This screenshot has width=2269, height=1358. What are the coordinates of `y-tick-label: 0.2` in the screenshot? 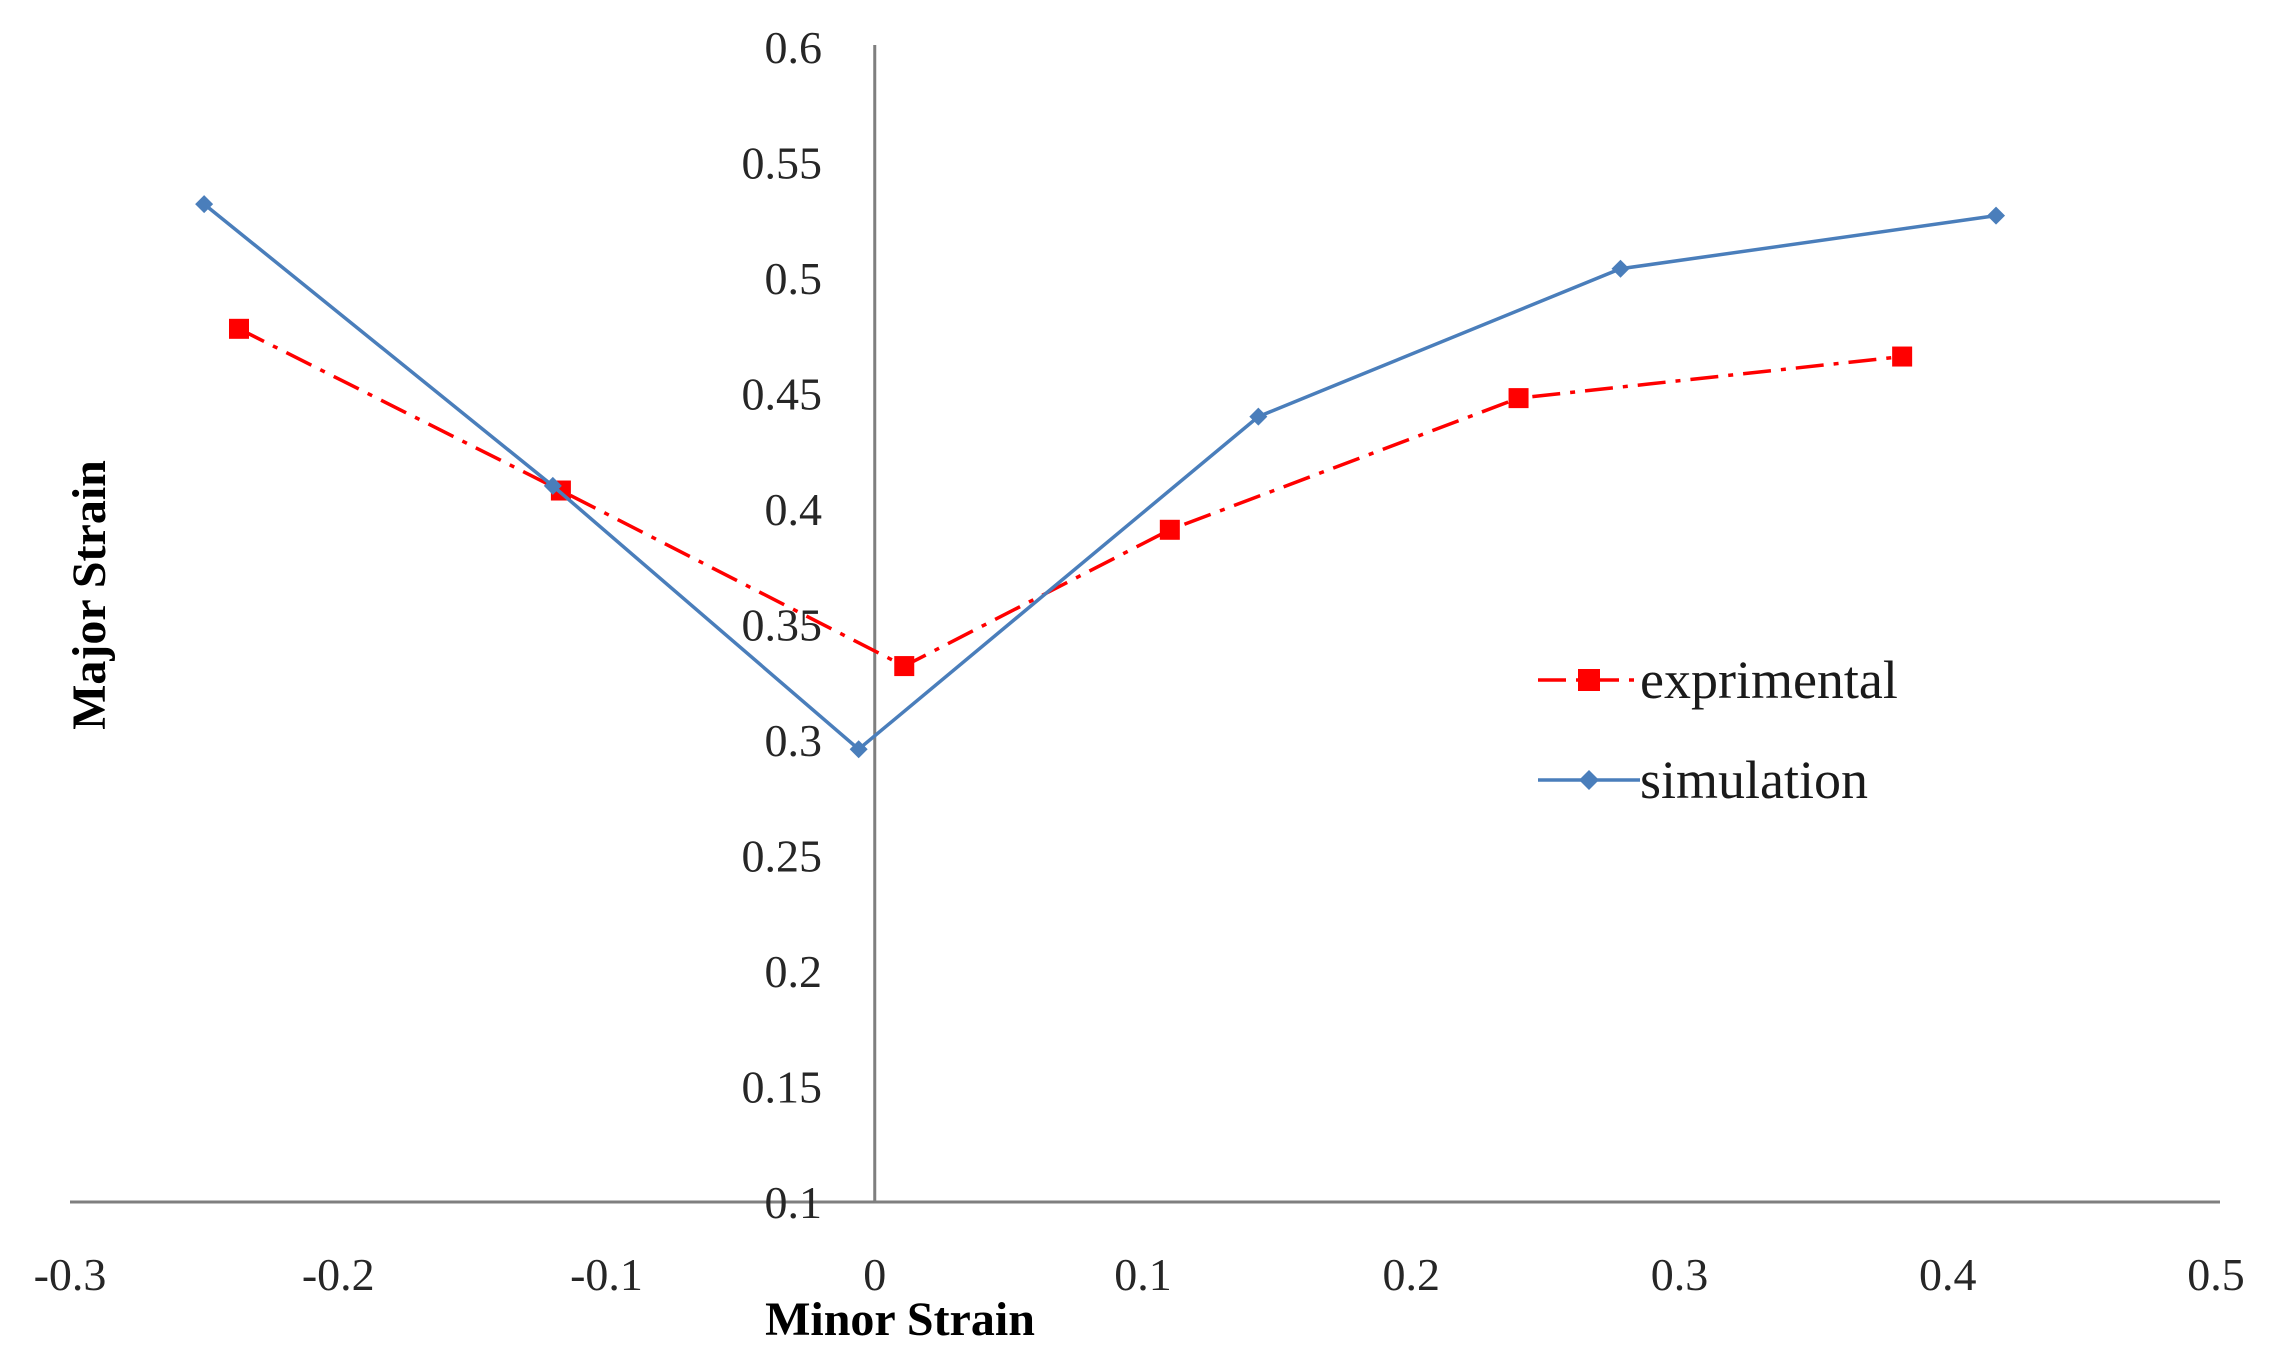 It's located at (794, 971).